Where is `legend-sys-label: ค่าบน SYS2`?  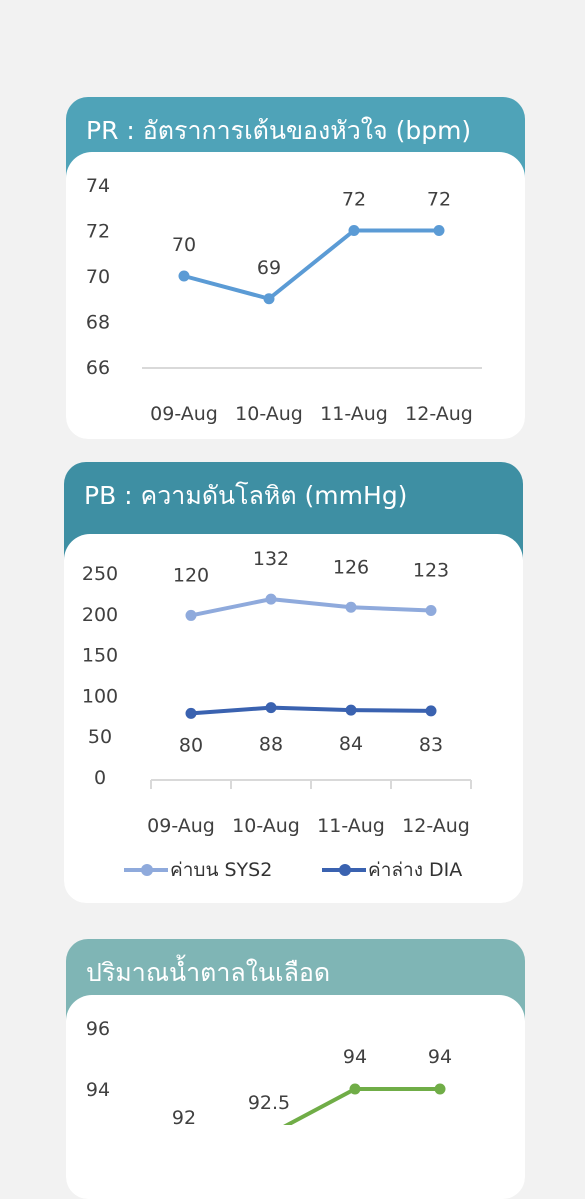 legend-sys-label: ค่าบน SYS2 is located at coordinates (221, 870).